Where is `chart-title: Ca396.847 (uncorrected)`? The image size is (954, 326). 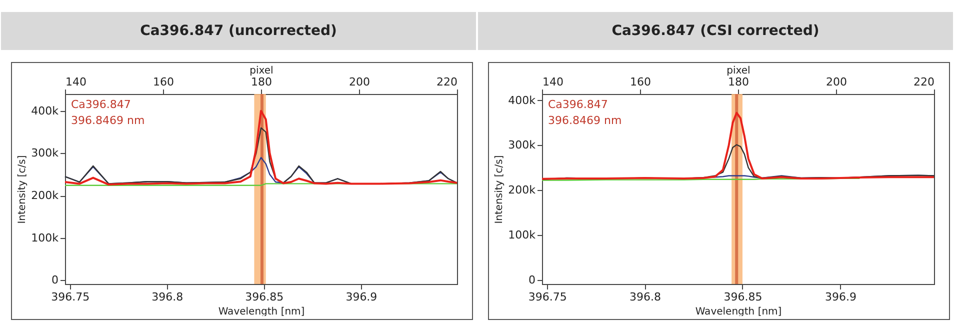
chart-title: Ca396.847 (uncorrected) is located at coordinates (238, 31).